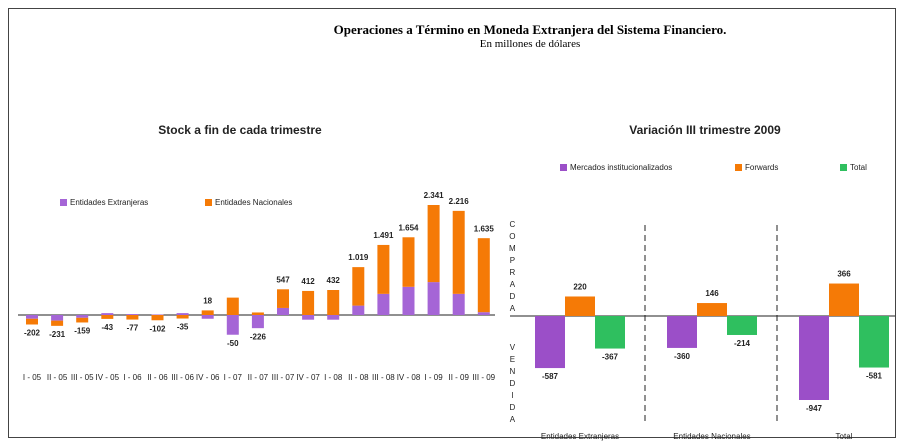 The image size is (906, 445). I want to click on x-tick-label: III - 06, so click(182, 377).